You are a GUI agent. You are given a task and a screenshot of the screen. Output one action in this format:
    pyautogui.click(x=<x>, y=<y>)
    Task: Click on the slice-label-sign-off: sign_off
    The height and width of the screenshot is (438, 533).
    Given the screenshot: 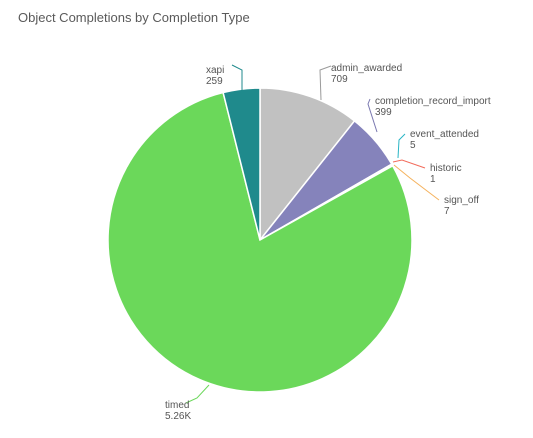 What is the action you would take?
    pyautogui.click(x=461, y=200)
    